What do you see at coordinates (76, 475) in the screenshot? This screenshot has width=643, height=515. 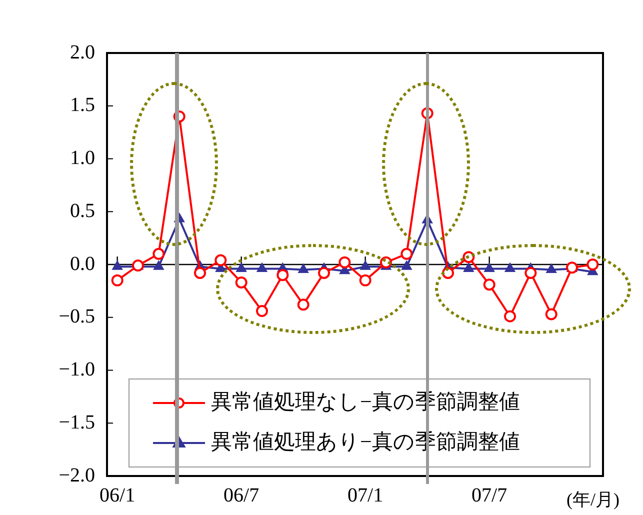 I see `y-tick-label: −2.0` at bounding box center [76, 475].